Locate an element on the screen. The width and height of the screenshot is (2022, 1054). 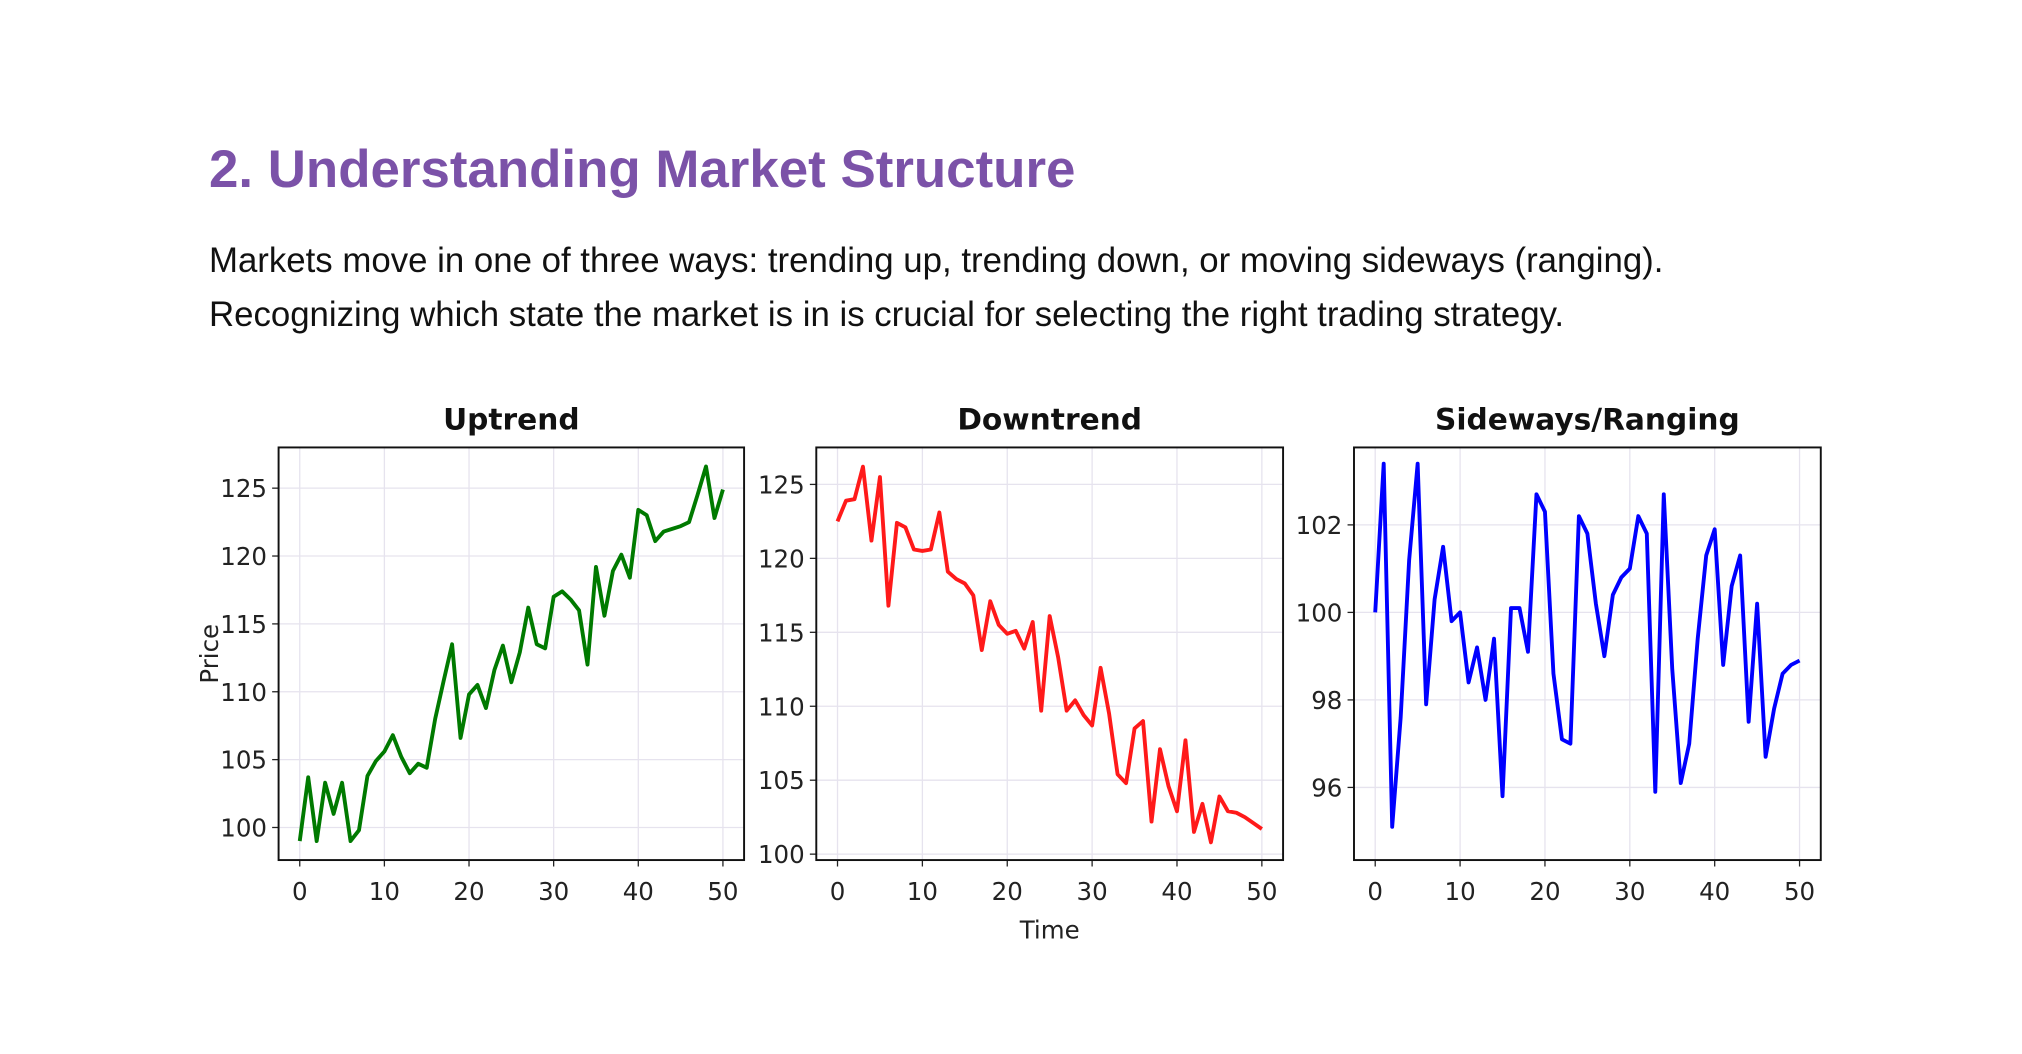
y-tick-label: 98 is located at coordinates (1326, 700).